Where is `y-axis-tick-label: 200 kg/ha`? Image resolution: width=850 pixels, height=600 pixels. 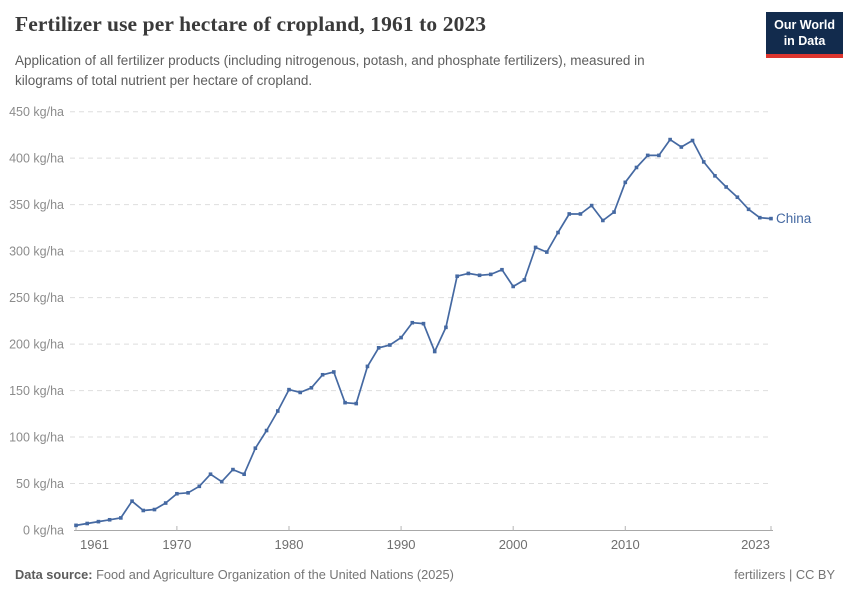 y-axis-tick-label: 200 kg/ha is located at coordinates (36, 345).